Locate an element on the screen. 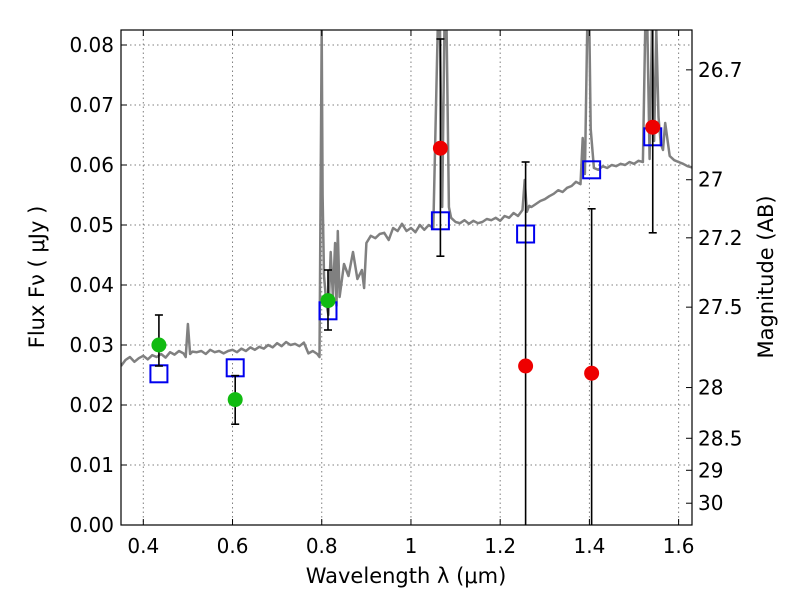 The image size is (800, 600). y-tick-label: 0.04 is located at coordinates (91, 285).